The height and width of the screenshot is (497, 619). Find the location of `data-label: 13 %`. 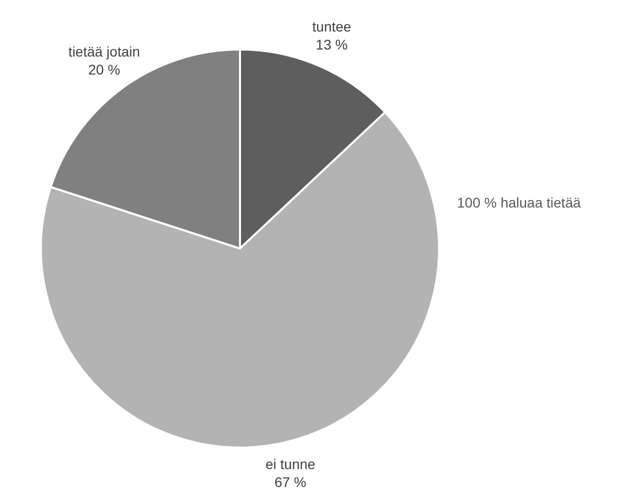

data-label: 13 % is located at coordinates (332, 44).